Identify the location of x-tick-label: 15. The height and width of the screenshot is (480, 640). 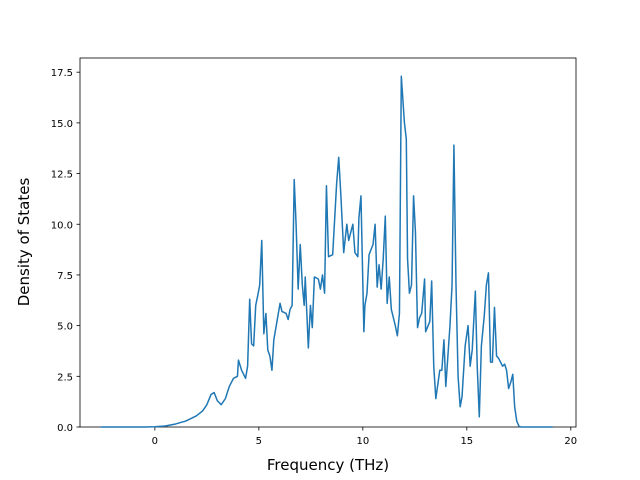
(466, 441).